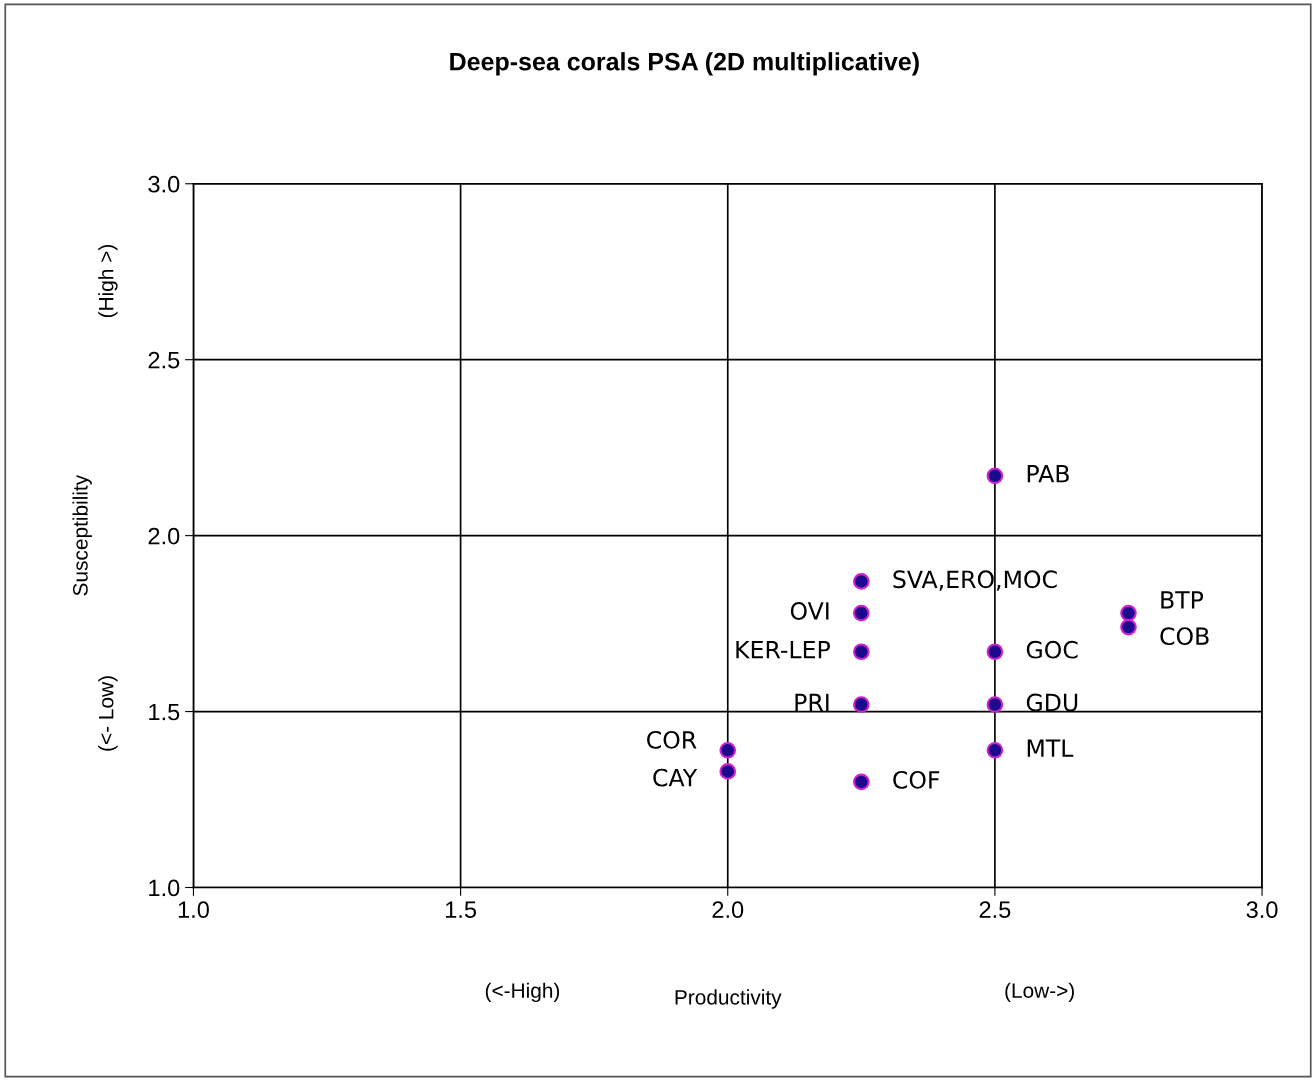  Describe the element at coordinates (522, 992) in the screenshot. I see `text: (<-High)` at that location.